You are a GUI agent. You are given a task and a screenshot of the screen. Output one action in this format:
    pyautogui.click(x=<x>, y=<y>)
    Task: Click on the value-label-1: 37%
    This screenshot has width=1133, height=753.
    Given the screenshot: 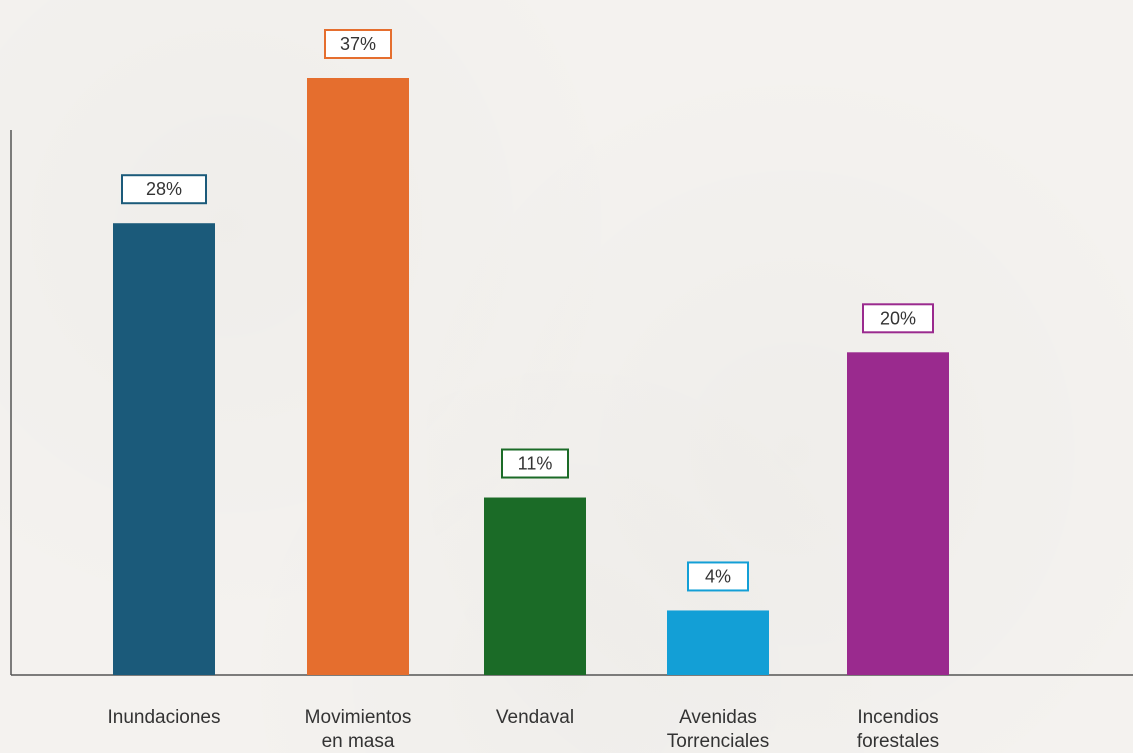 What is the action you would take?
    pyautogui.click(x=358, y=44)
    